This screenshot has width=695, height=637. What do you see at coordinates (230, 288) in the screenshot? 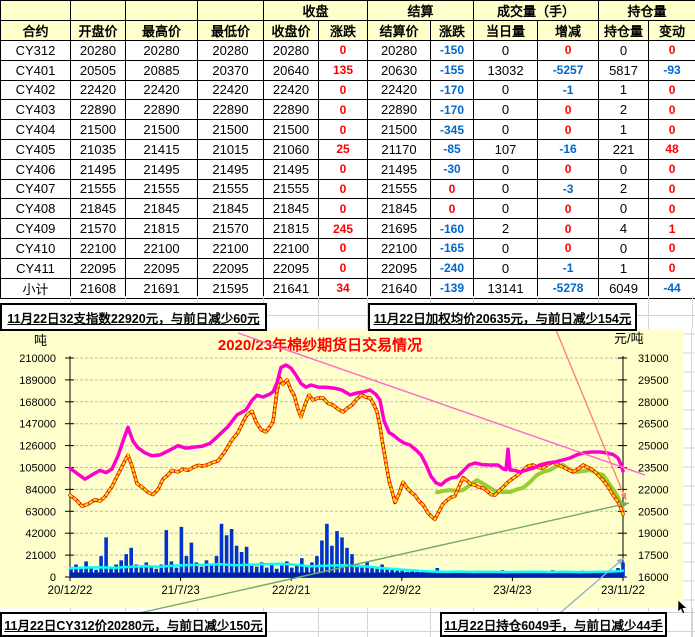
I see `table-cell: 21595` at bounding box center [230, 288].